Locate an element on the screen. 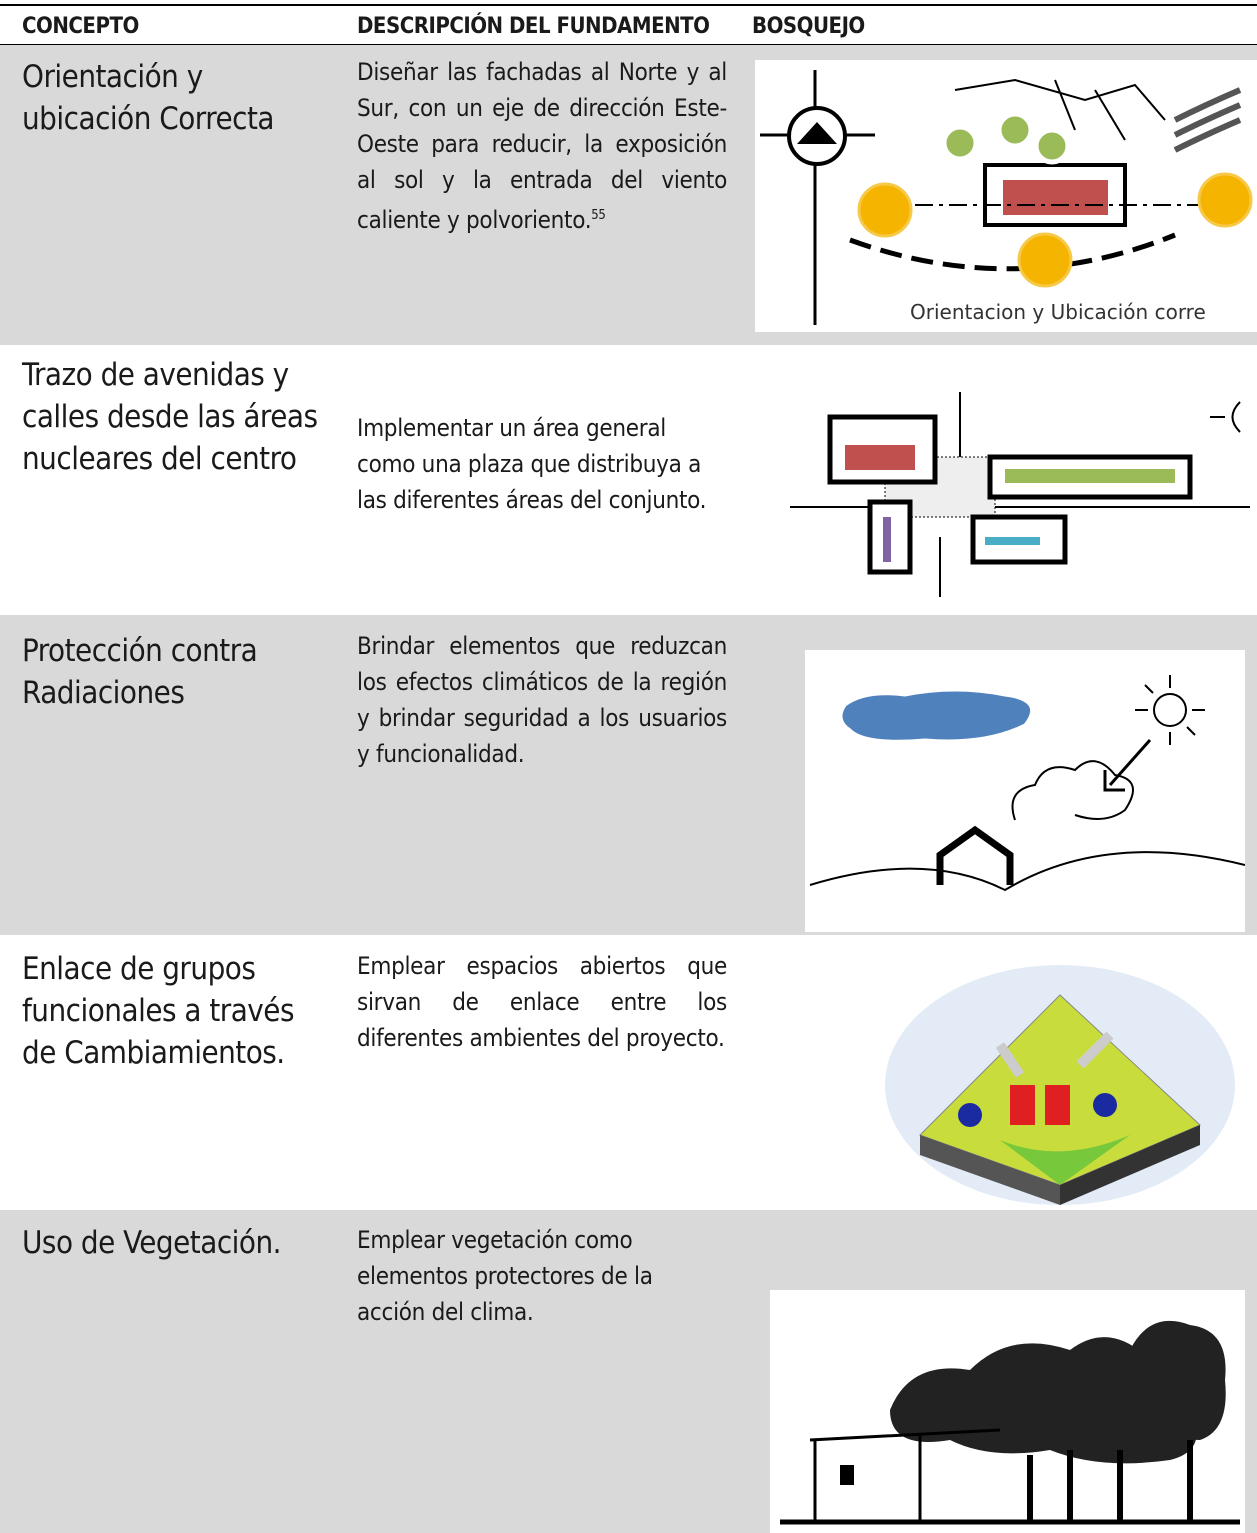  sketch-radiation is located at coordinates (1025, 791).